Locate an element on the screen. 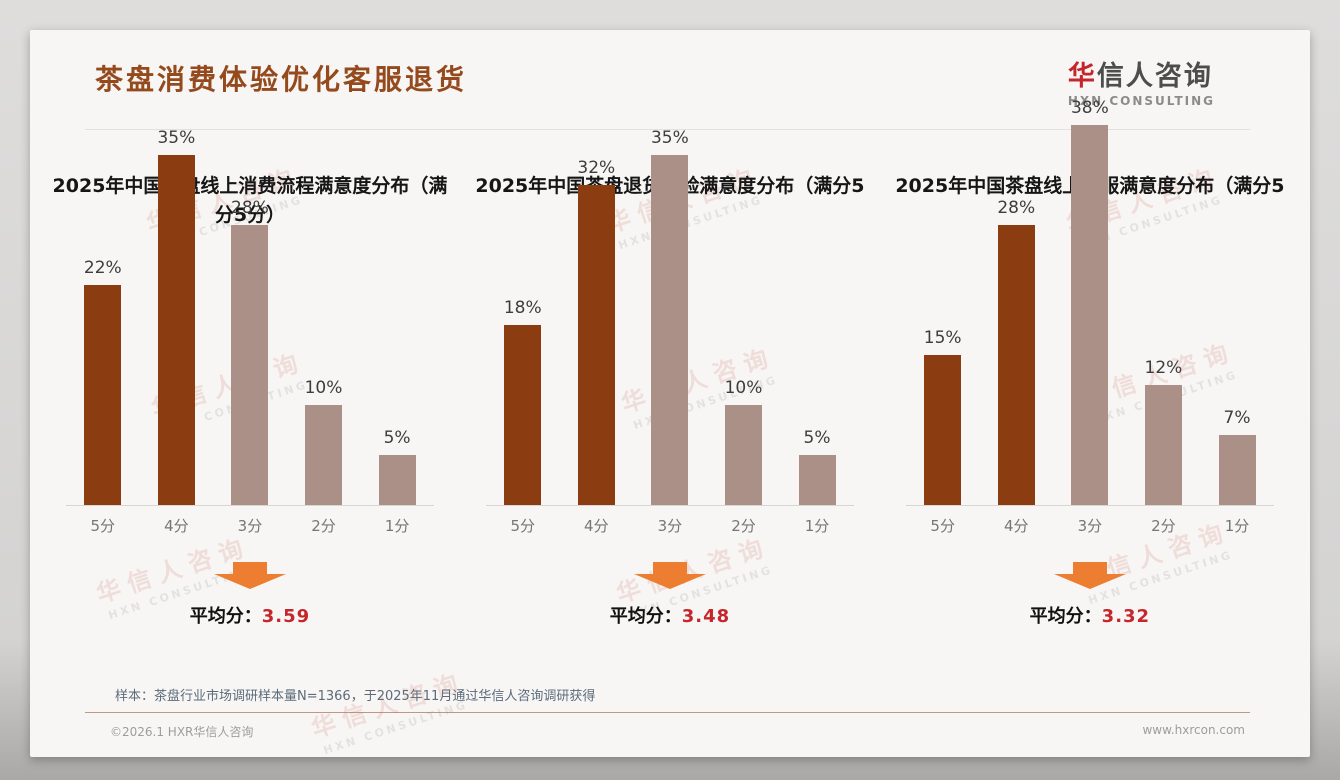 The image size is (1340, 780). bar-slot: 38% is located at coordinates (1090, 301).